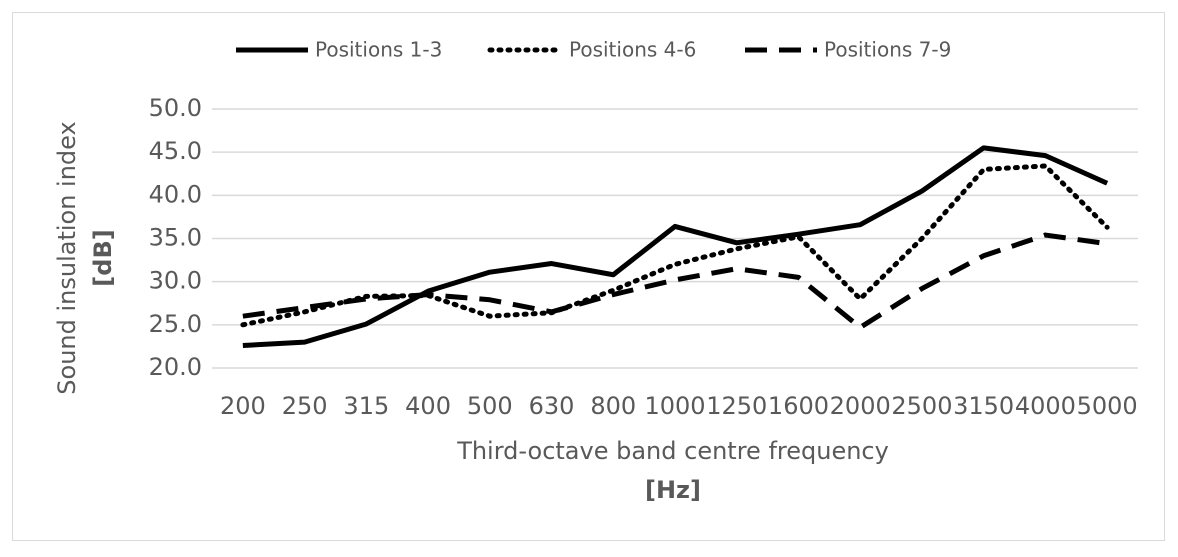 This screenshot has width=1178, height=557. What do you see at coordinates (175, 108) in the screenshot?
I see `y-tick-label: 50.0` at bounding box center [175, 108].